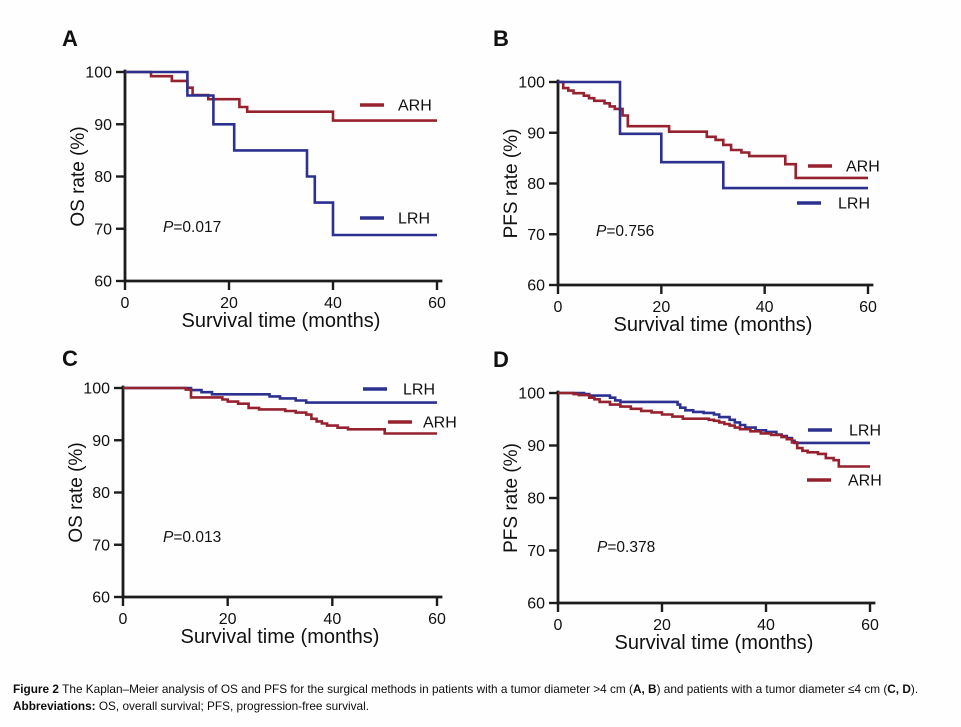 This screenshot has height=727, width=961. What do you see at coordinates (899, 689) in the screenshot?
I see `caption-bold-text: C, D` at bounding box center [899, 689].